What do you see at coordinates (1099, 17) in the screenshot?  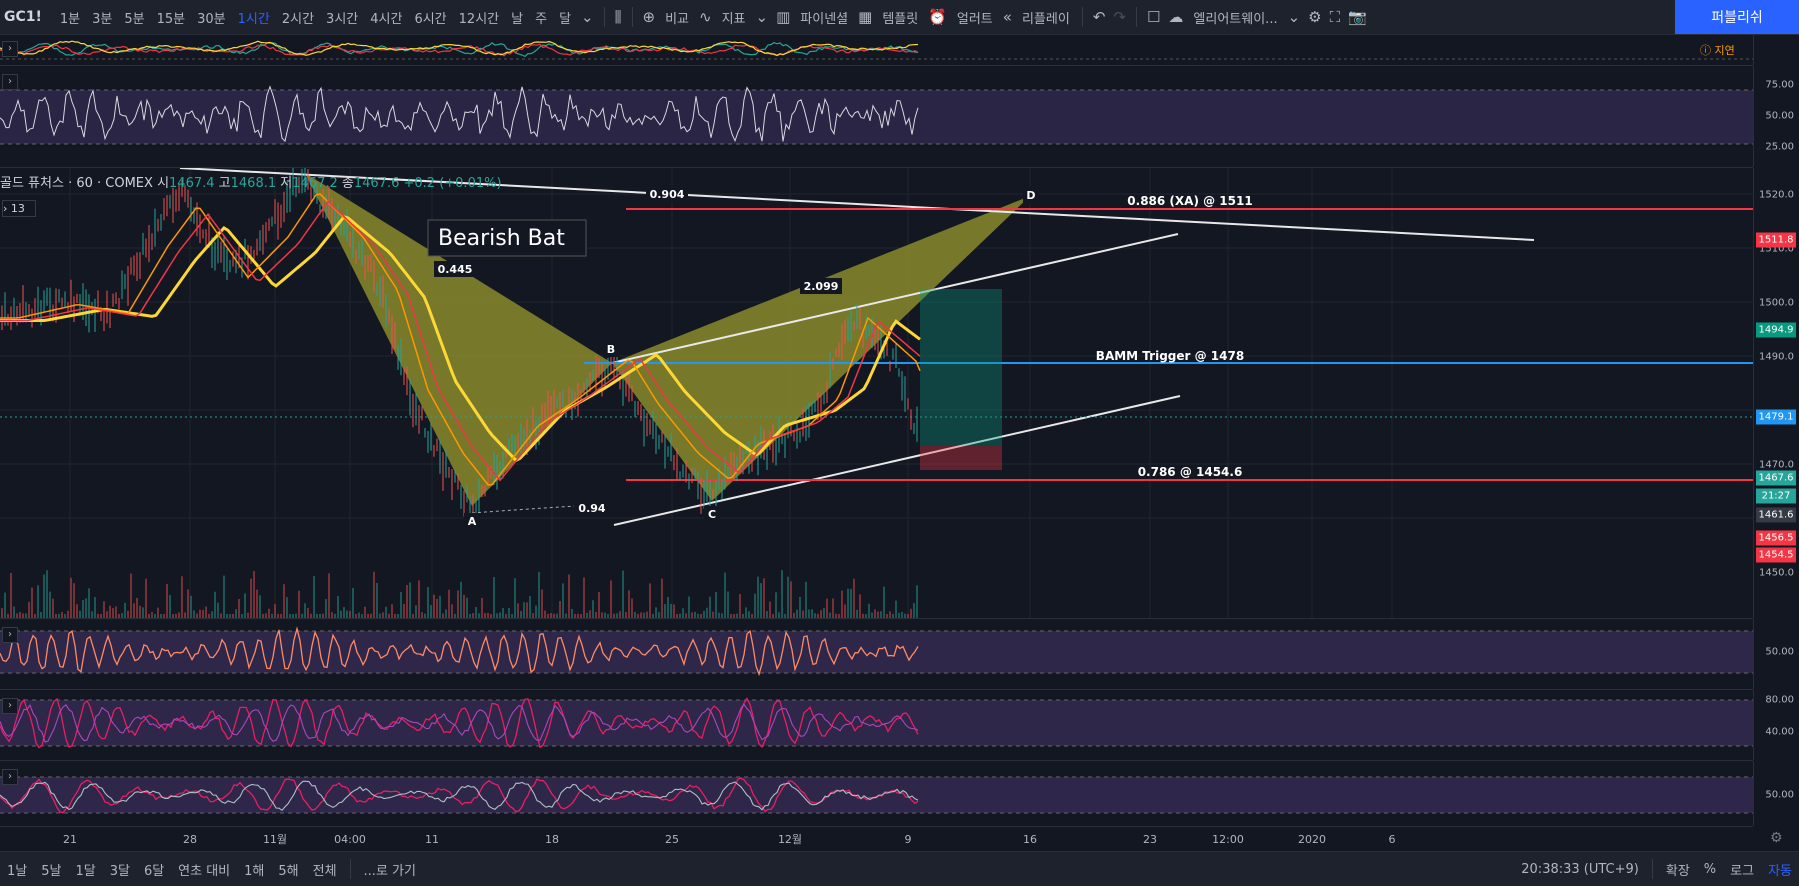 I see `undo-icon: ↶` at bounding box center [1099, 17].